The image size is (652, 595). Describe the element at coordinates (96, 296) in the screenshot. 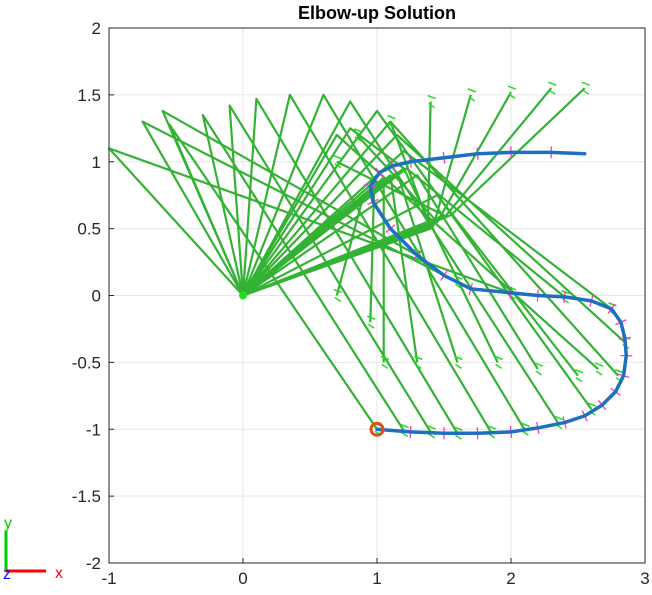

I see `y-tick-label: 0` at that location.